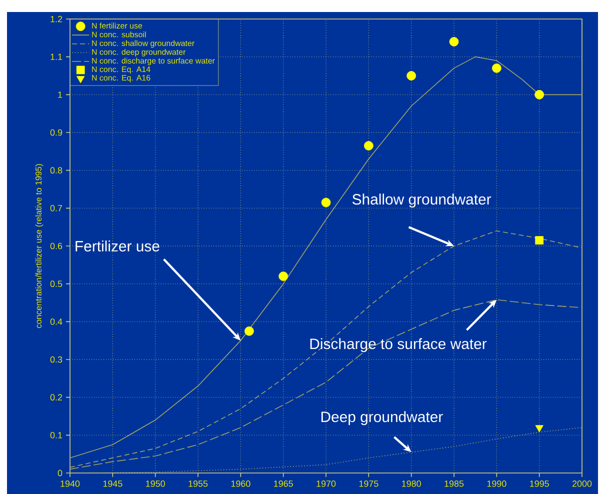  Describe the element at coordinates (60, 473) in the screenshot. I see `y-tick-label: 0` at that location.